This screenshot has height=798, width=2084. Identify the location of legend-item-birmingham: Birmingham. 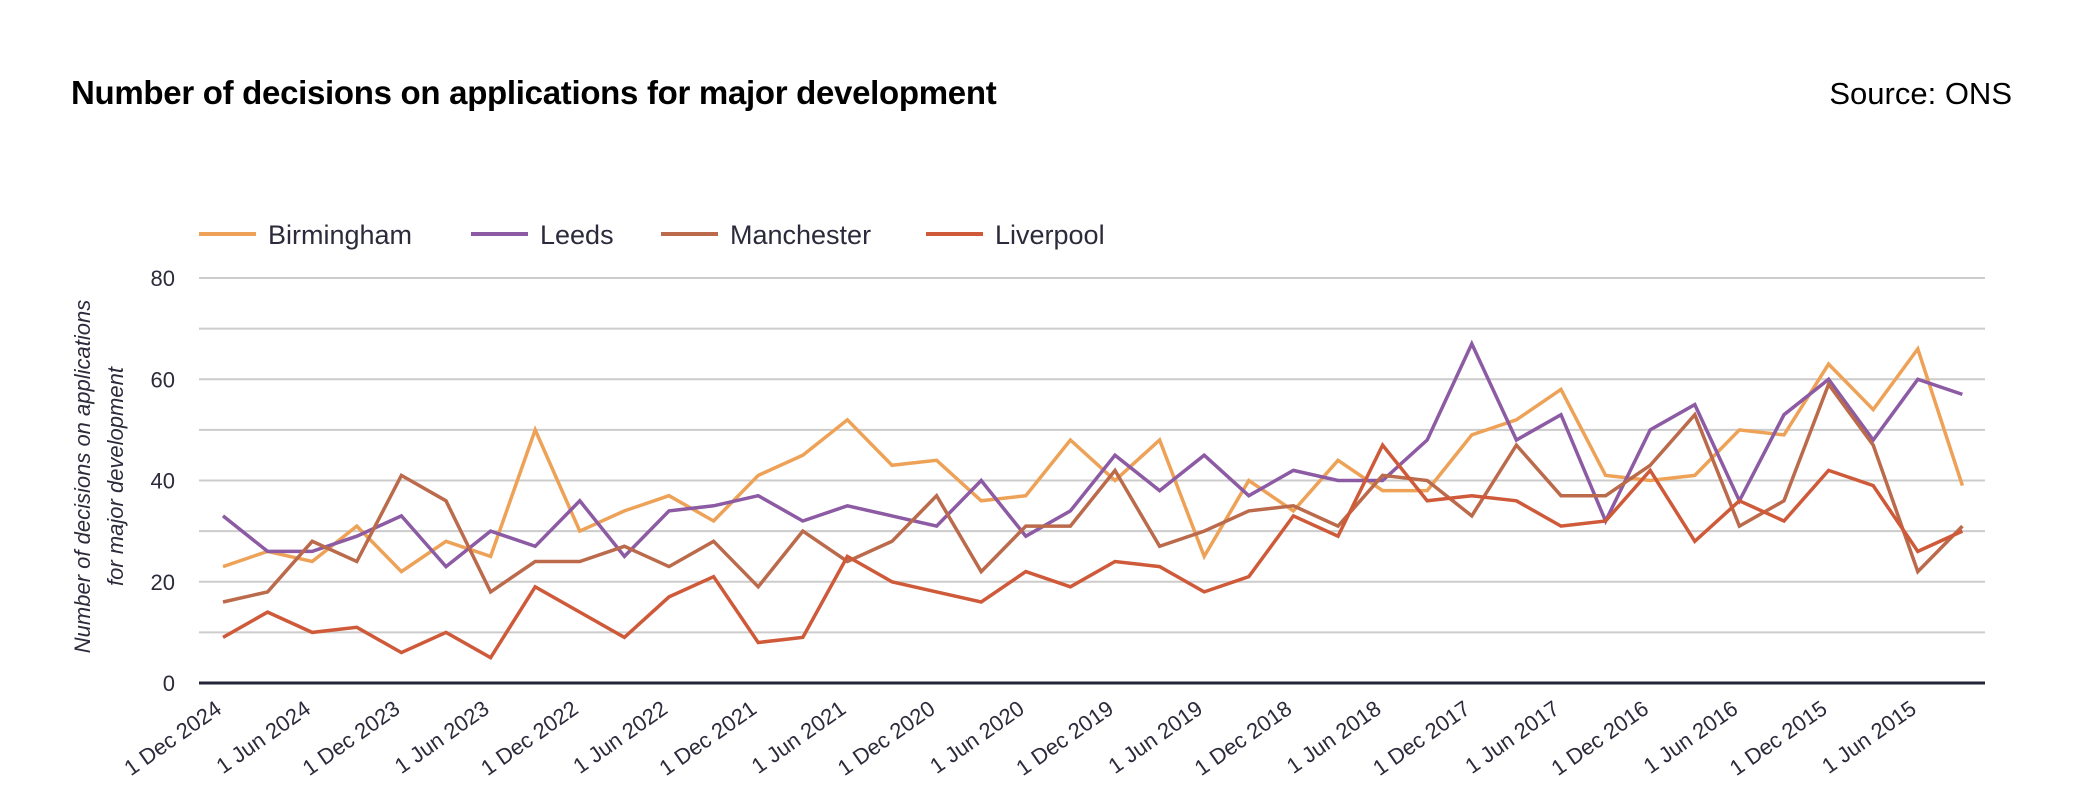
(305, 235).